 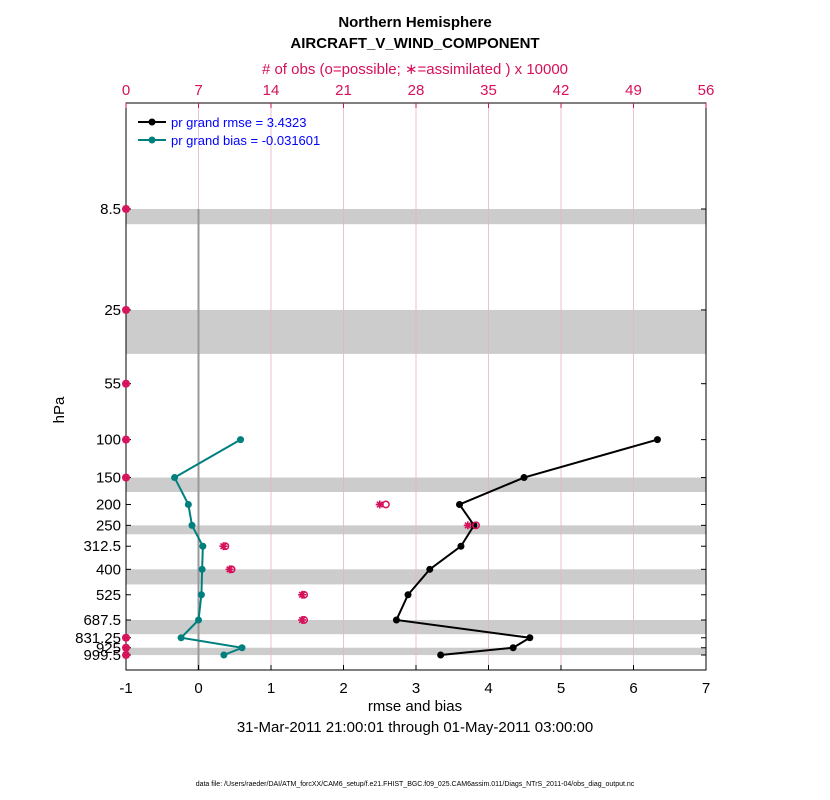 What do you see at coordinates (126, 90) in the screenshot?
I see `top-tick-label-0: 0` at bounding box center [126, 90].